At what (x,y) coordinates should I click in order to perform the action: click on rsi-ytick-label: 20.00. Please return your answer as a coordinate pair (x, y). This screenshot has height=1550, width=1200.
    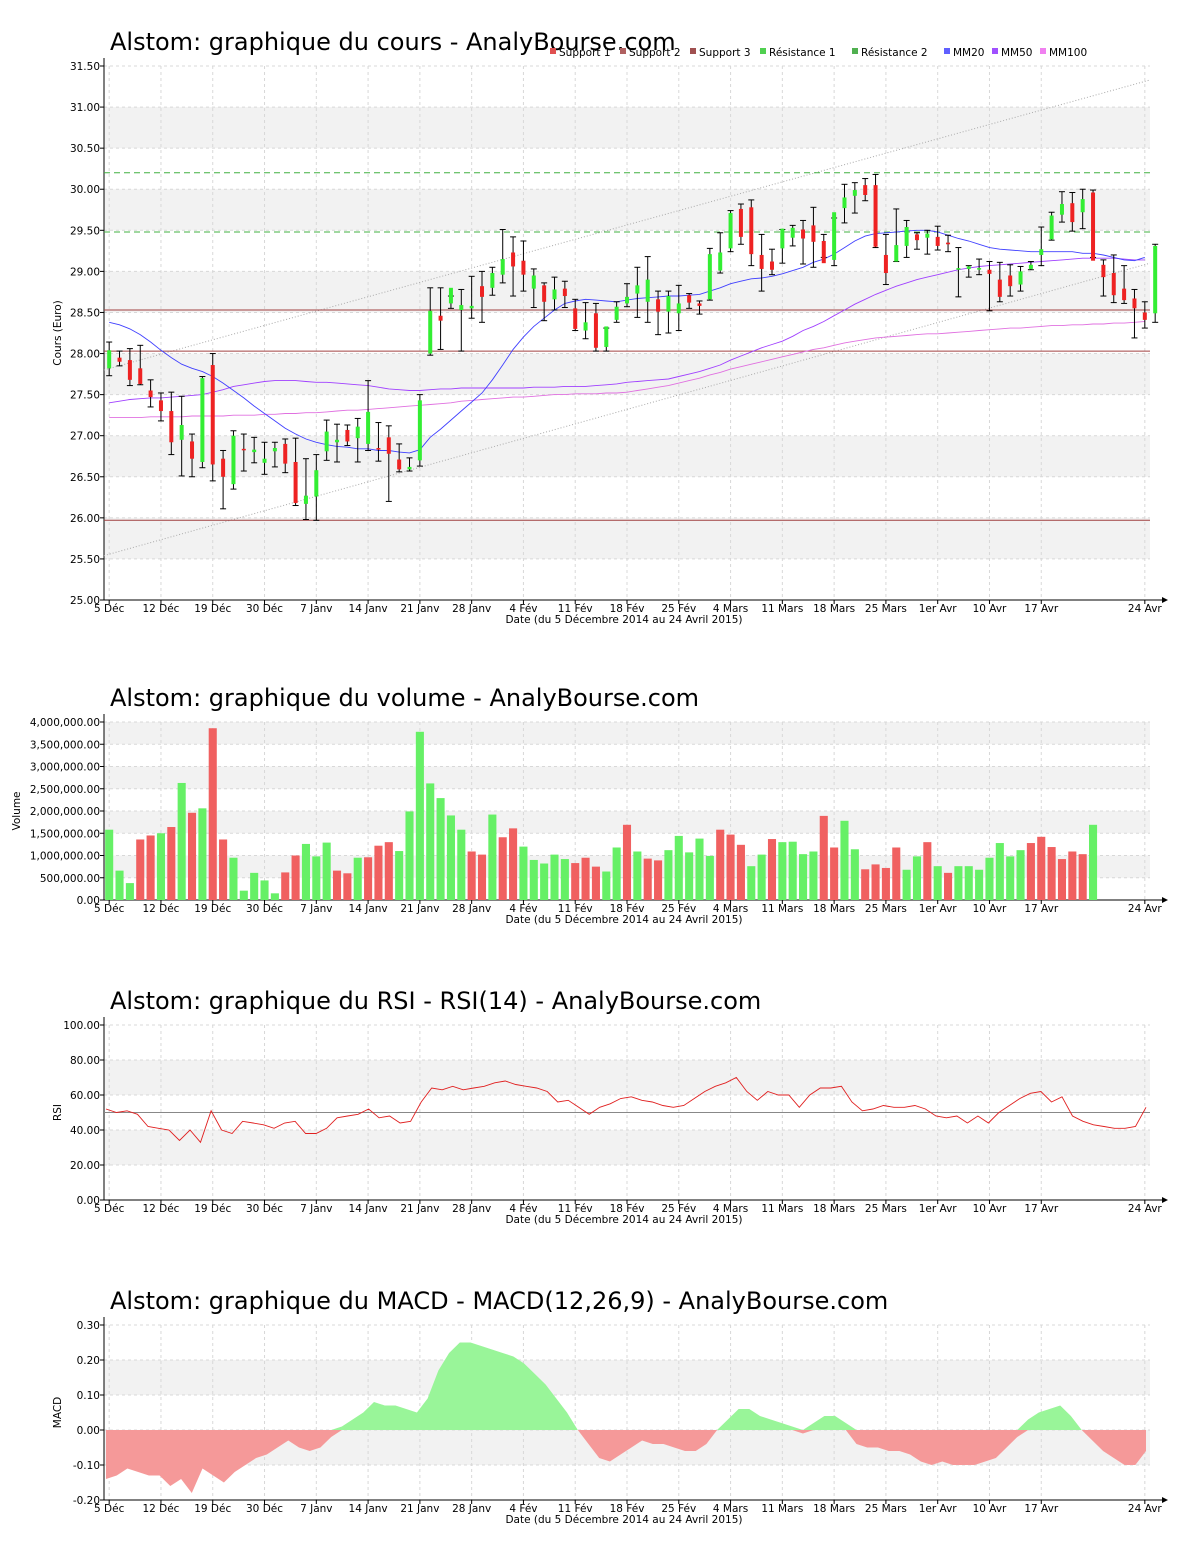
    Looking at the image, I should click on (85, 1166).